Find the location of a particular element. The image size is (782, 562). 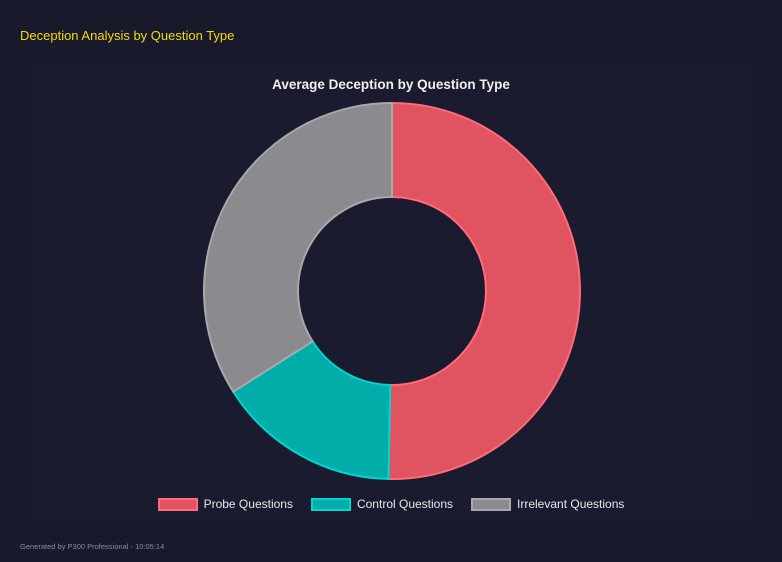

legend-item-irrelevant: Irrelevant Questions is located at coordinates (547, 504).